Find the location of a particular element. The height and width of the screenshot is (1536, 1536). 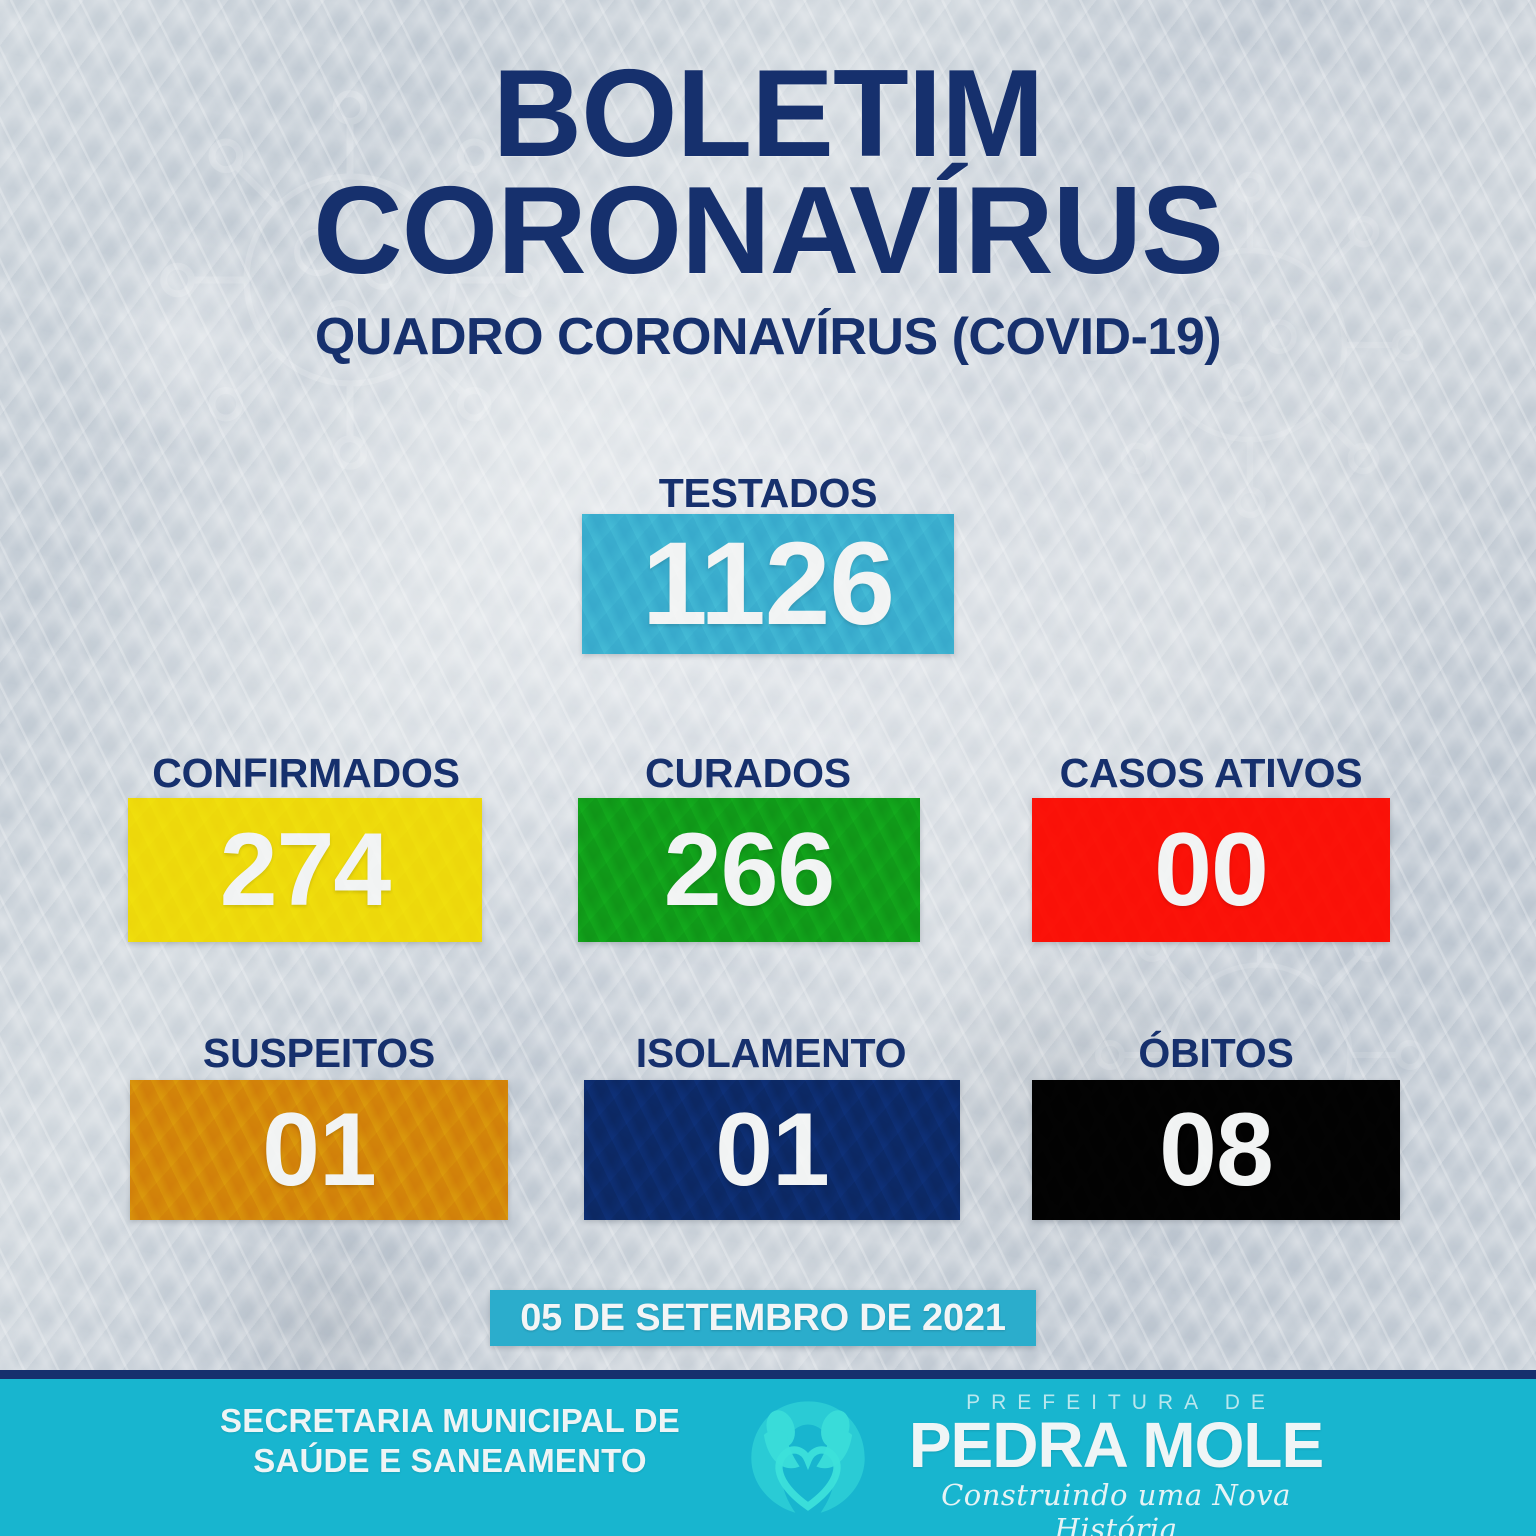

logo-slogan: Construindo uma Nova História is located at coordinates (1116, 1506).